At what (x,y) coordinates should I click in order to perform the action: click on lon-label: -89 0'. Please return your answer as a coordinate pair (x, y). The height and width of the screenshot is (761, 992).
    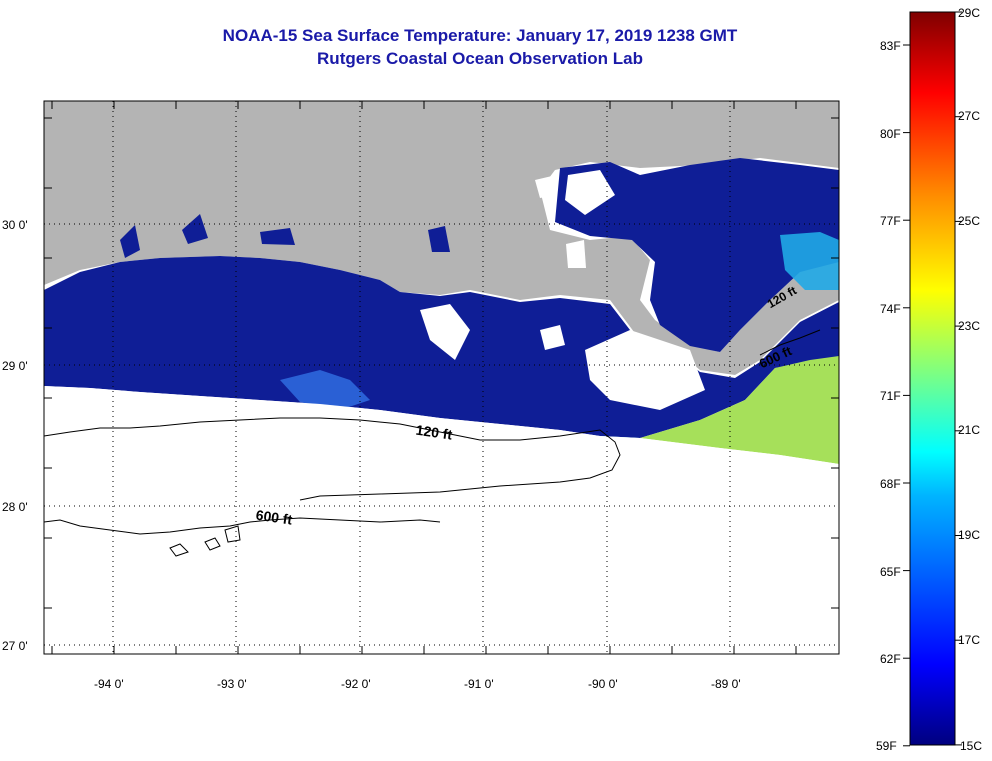
    Looking at the image, I should click on (726, 684).